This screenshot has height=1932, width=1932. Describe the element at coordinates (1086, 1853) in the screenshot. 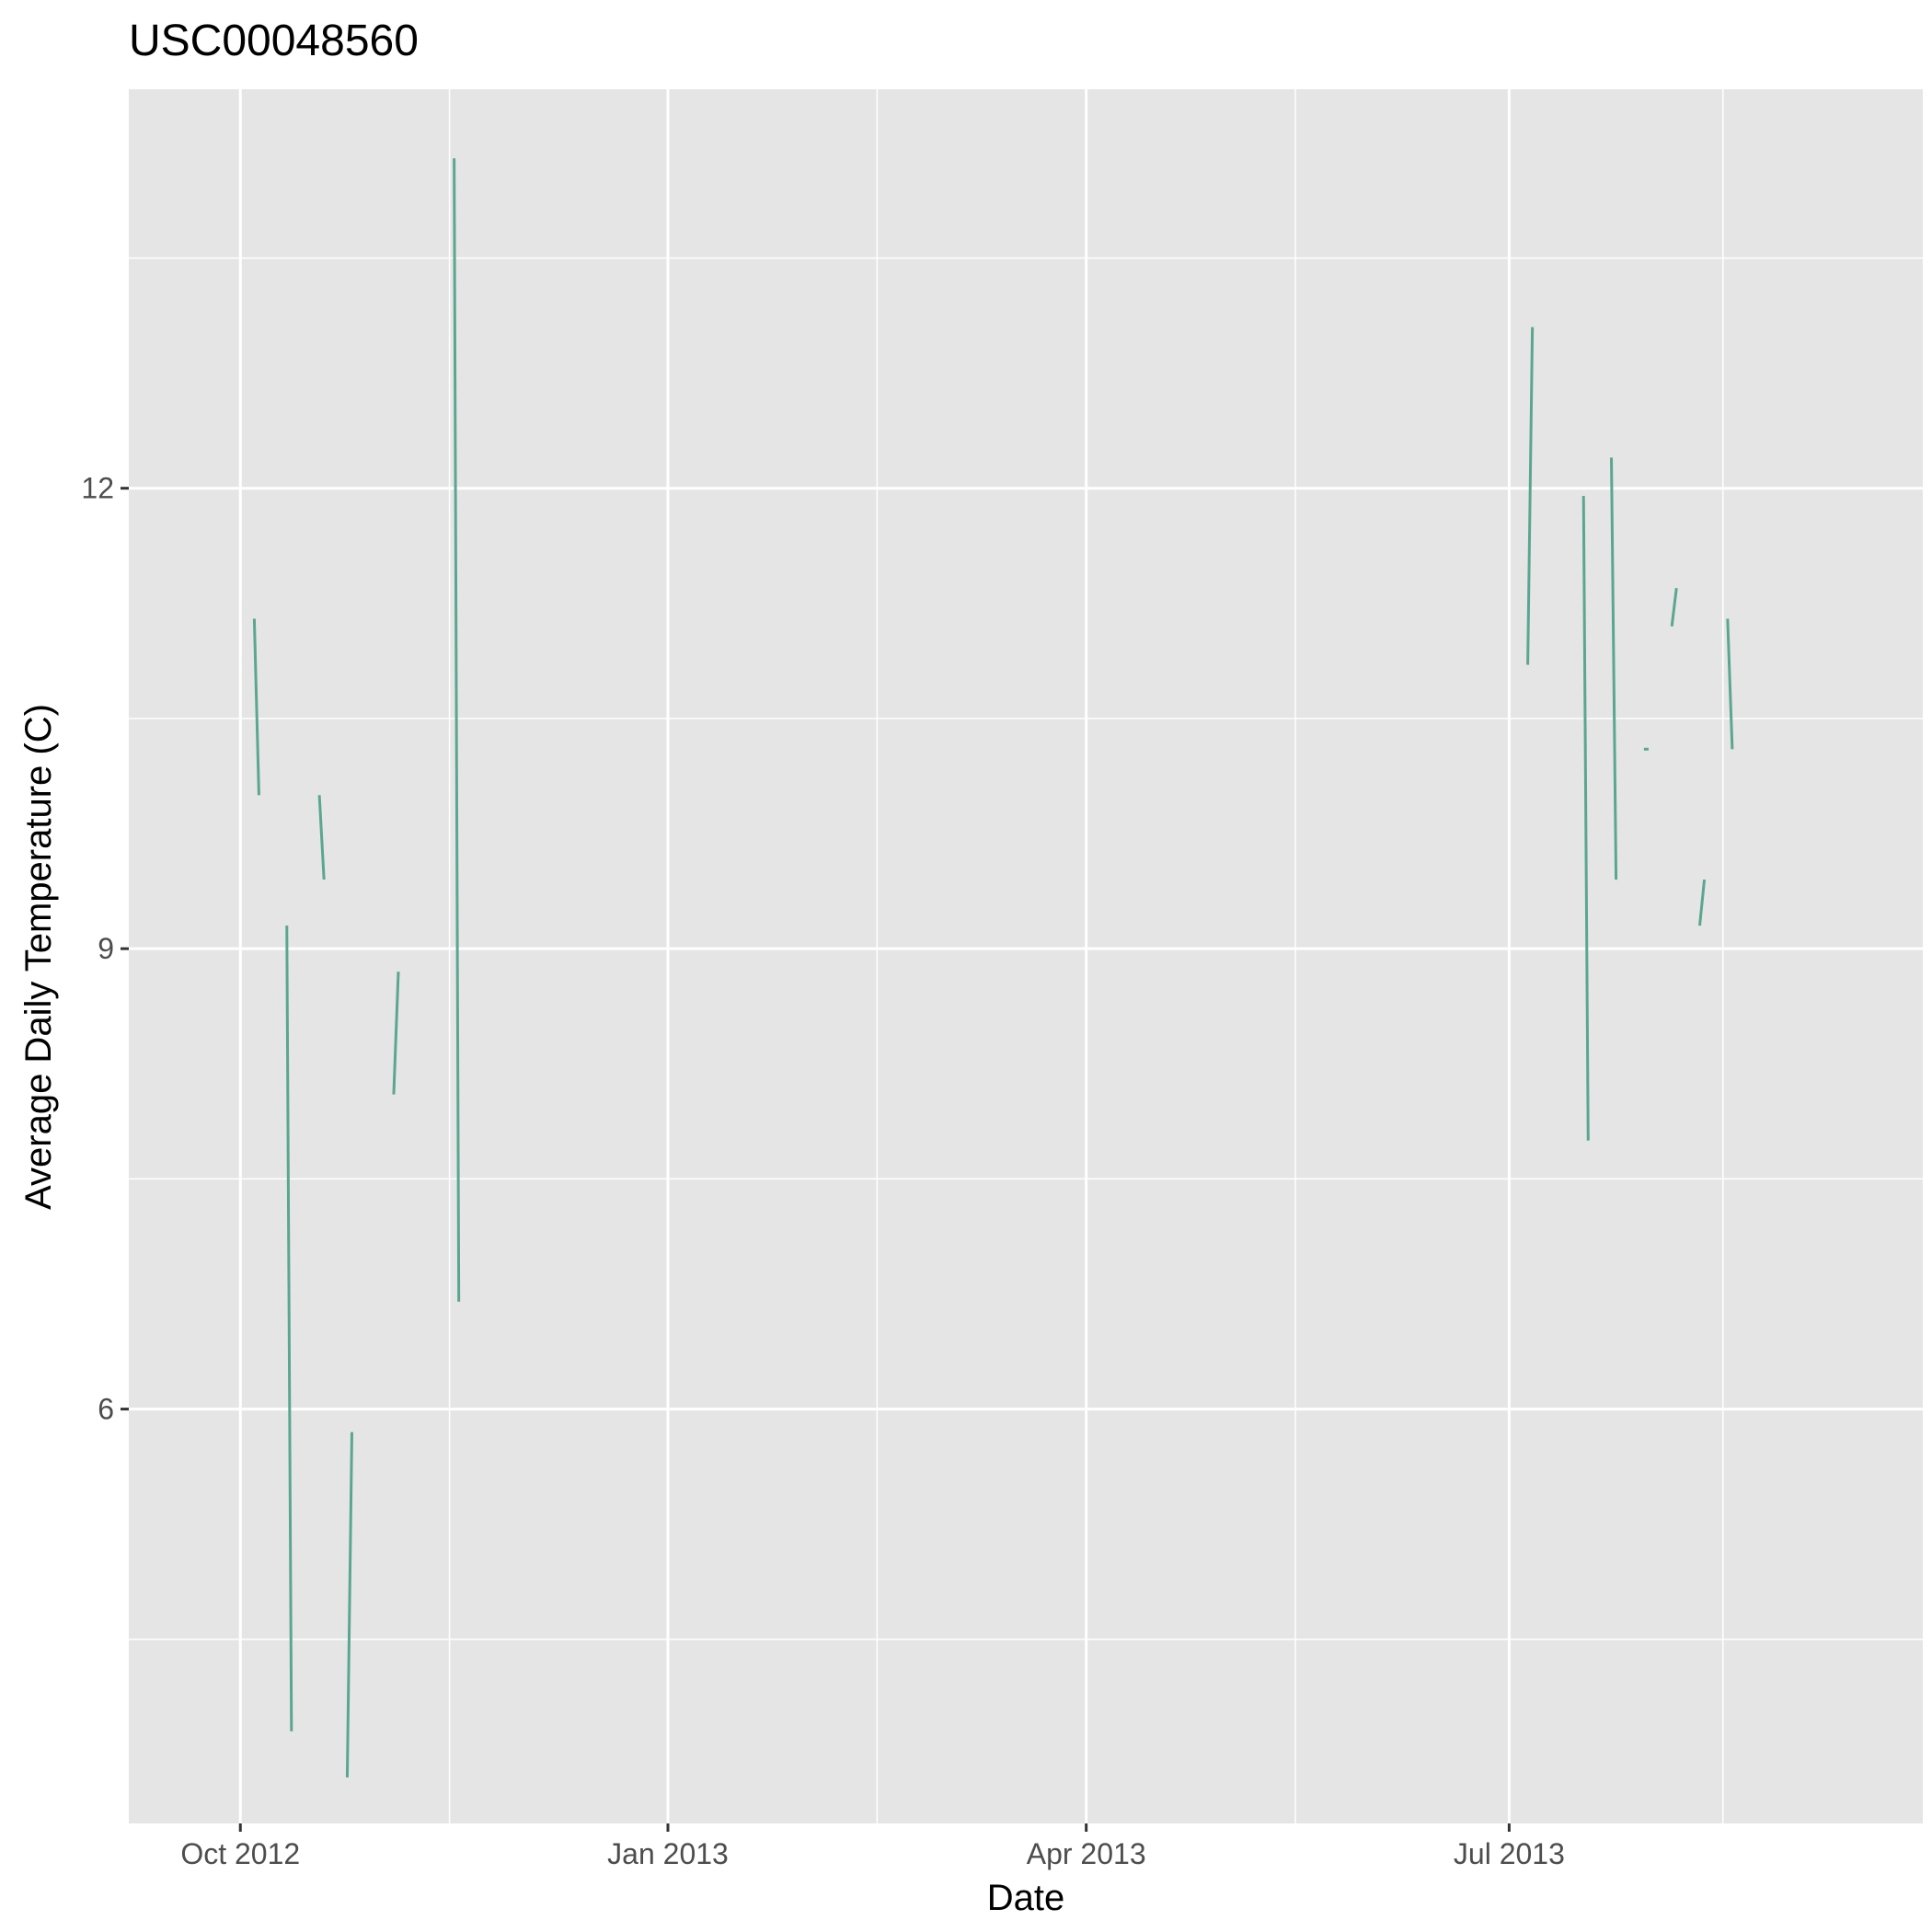

I see `x-tick-label: Apr 2013` at that location.